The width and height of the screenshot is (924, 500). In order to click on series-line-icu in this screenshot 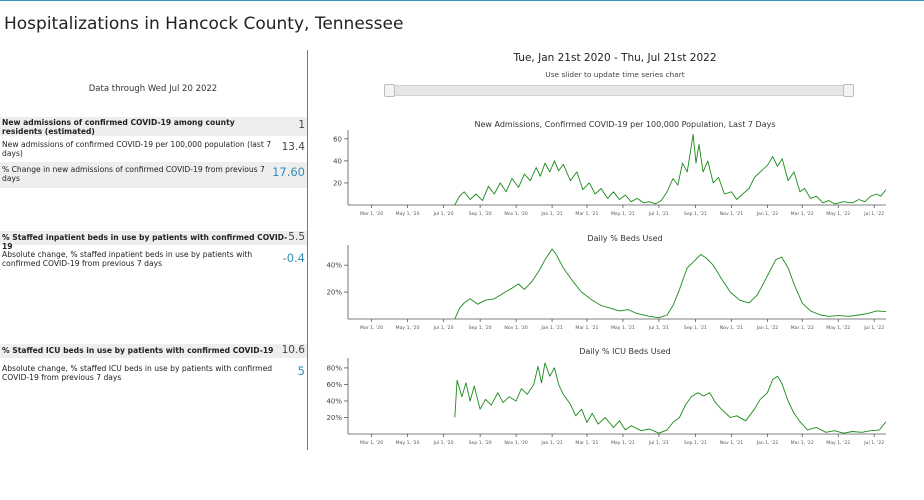, I will do `click(670, 398)`.